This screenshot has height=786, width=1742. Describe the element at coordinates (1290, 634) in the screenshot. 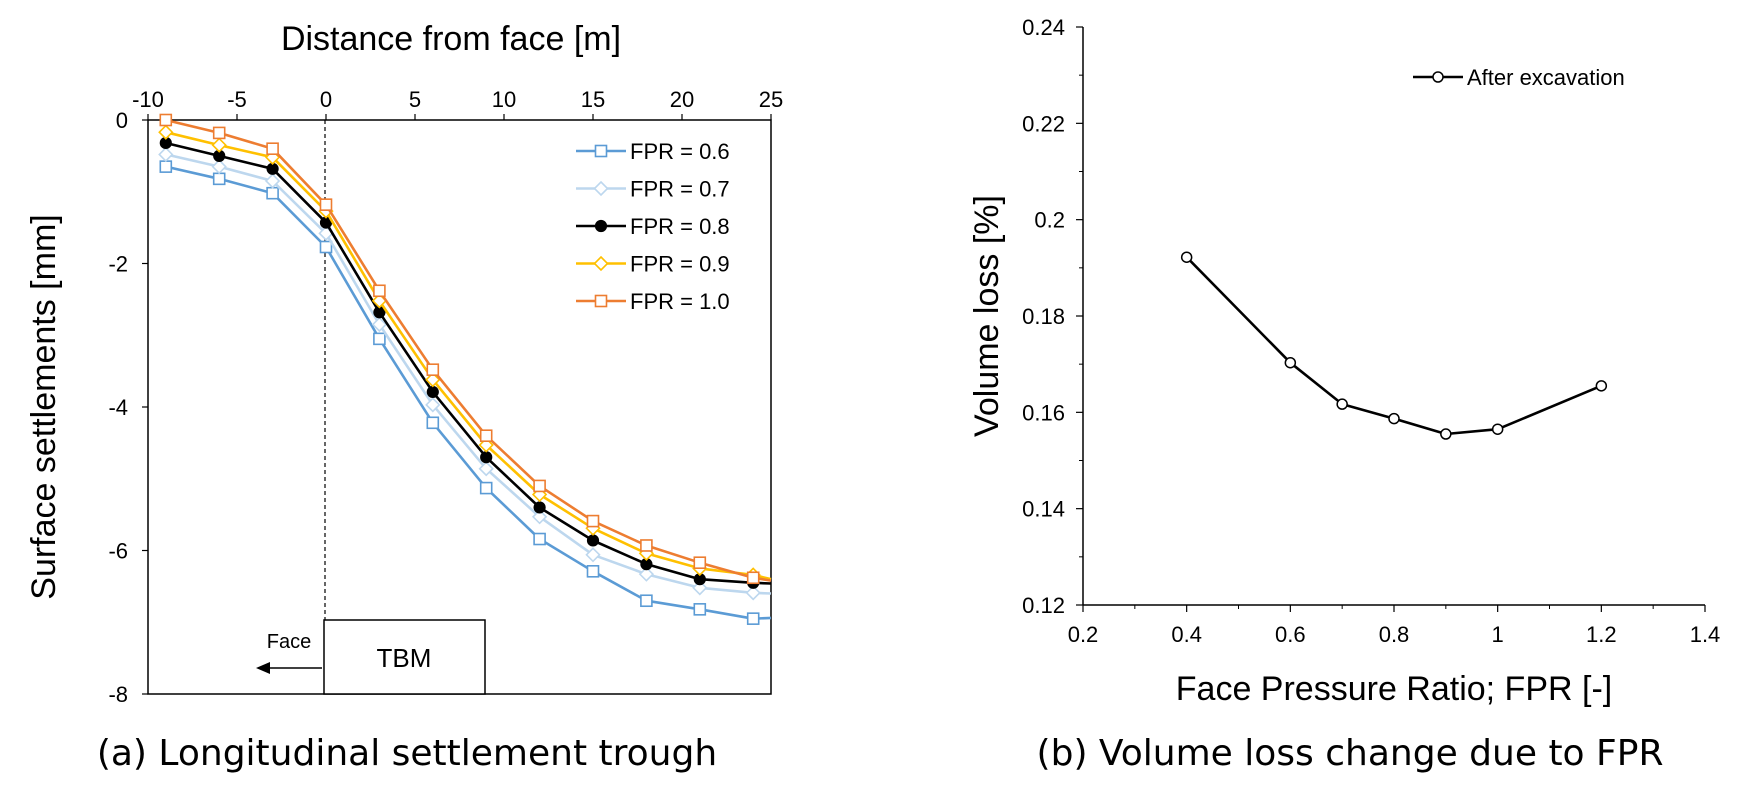

I see `x-tick-label: 0.6` at that location.